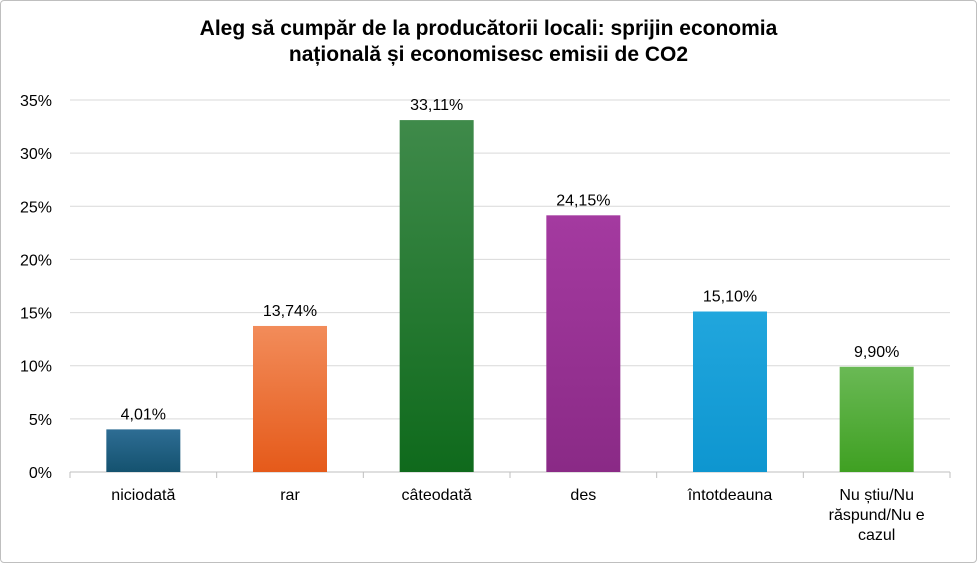  I want to click on y-axis: 0% 5% 10% 15% 20% 25% 30% 35%, so click(36, 287).